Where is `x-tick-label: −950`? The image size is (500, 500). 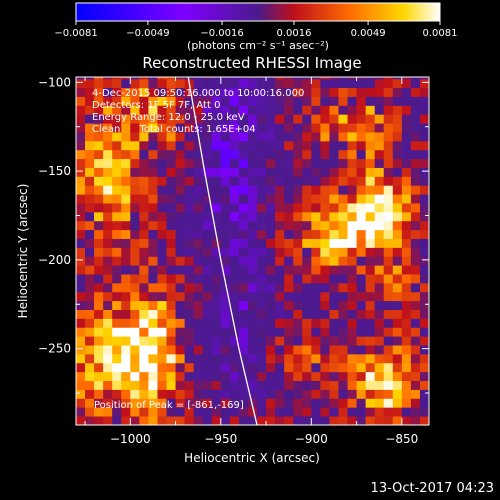
x-tick-label: −950 is located at coordinates (220, 439).